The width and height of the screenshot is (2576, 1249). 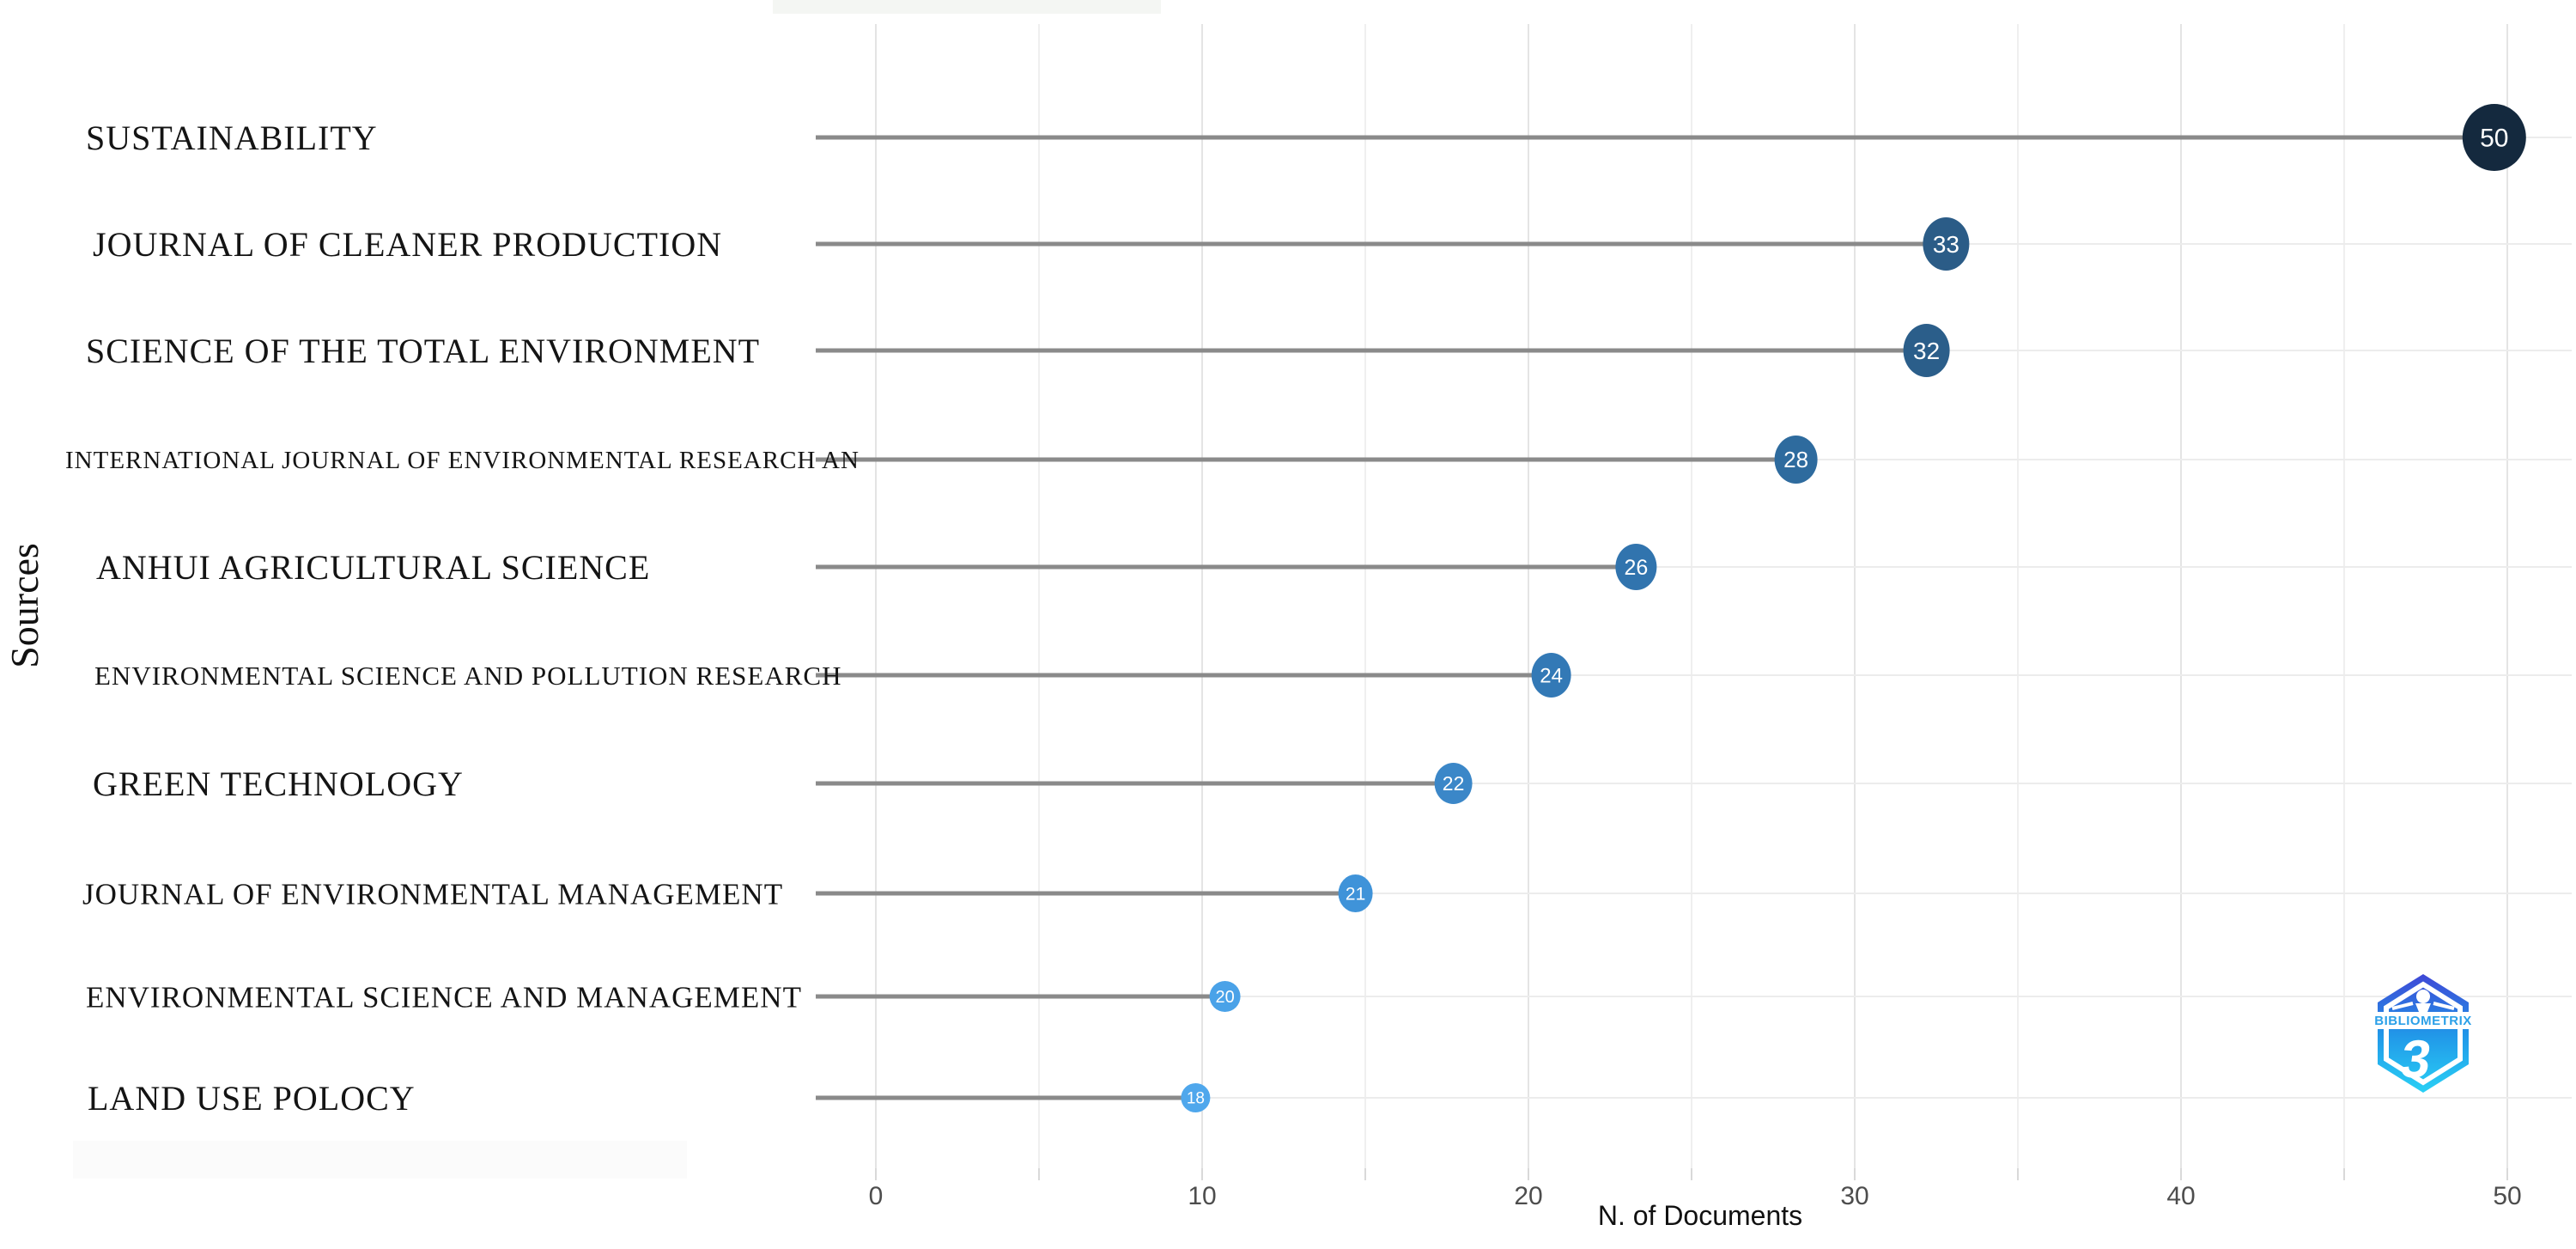 I want to click on dot-value-label: 21, so click(x=1356, y=894).